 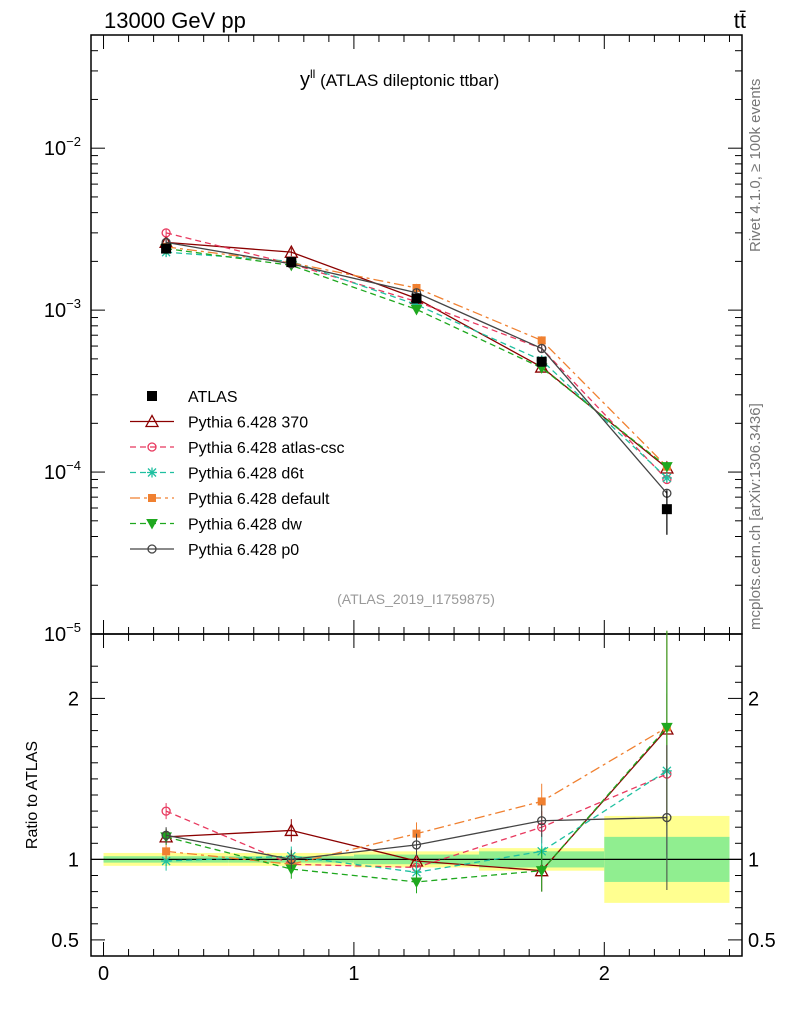 I want to click on legend-item: Pythia 6.428 atlas-csc, so click(x=237, y=448).